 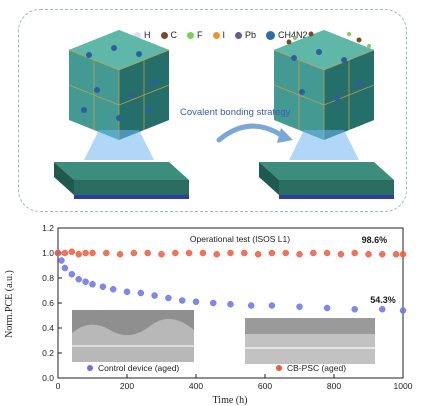 I want to click on legend-pb-label: Pb, so click(x=251, y=35).